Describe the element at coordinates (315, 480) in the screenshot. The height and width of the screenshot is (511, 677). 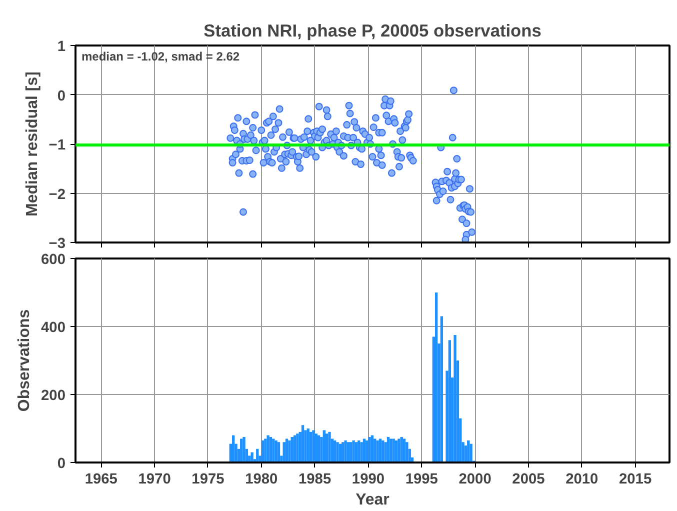
I see `x-tick-label: 1985` at that location.